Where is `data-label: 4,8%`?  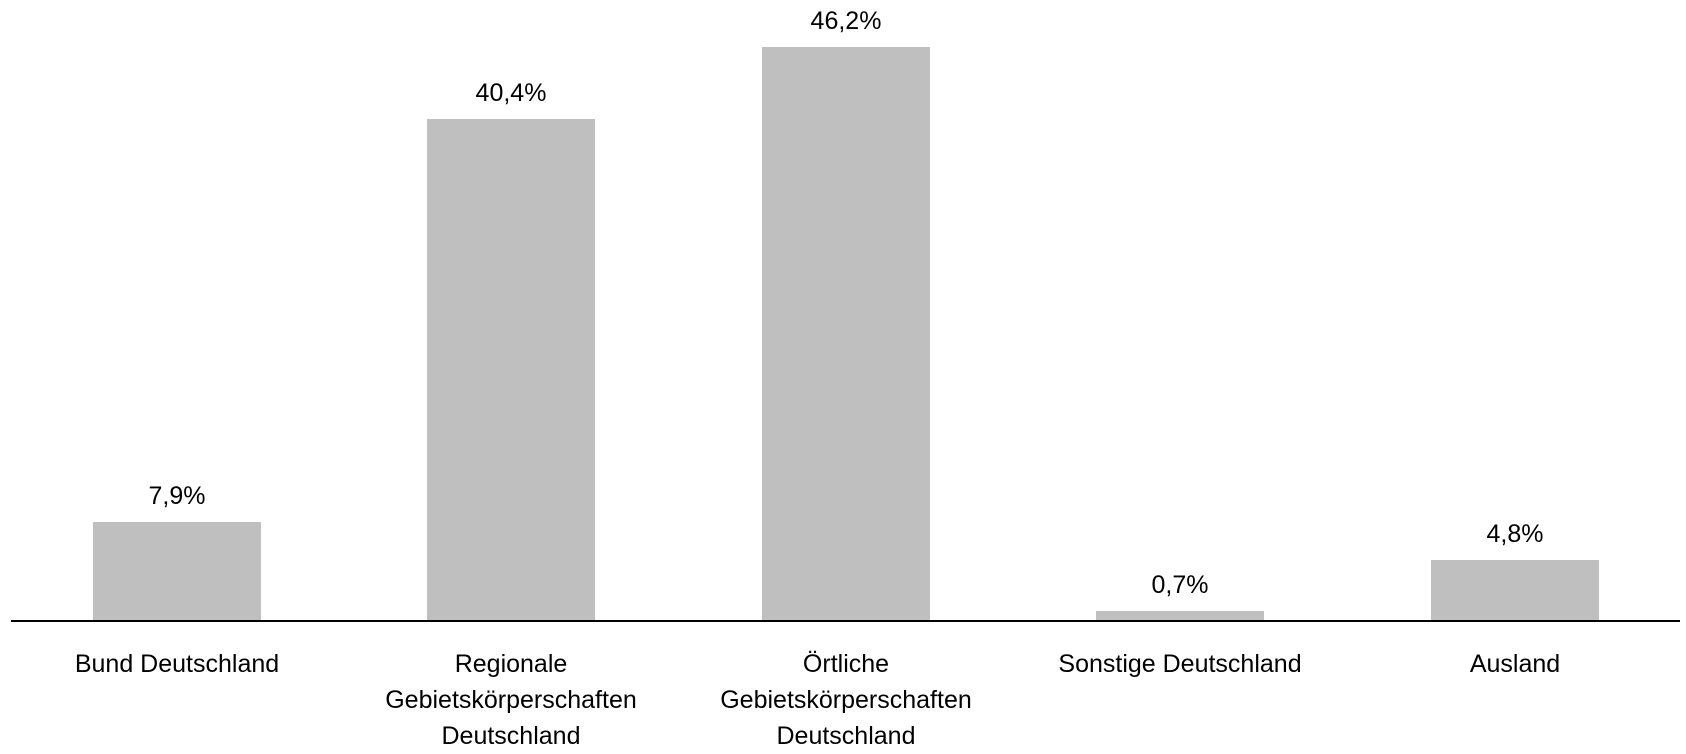
data-label: 4,8% is located at coordinates (1515, 534).